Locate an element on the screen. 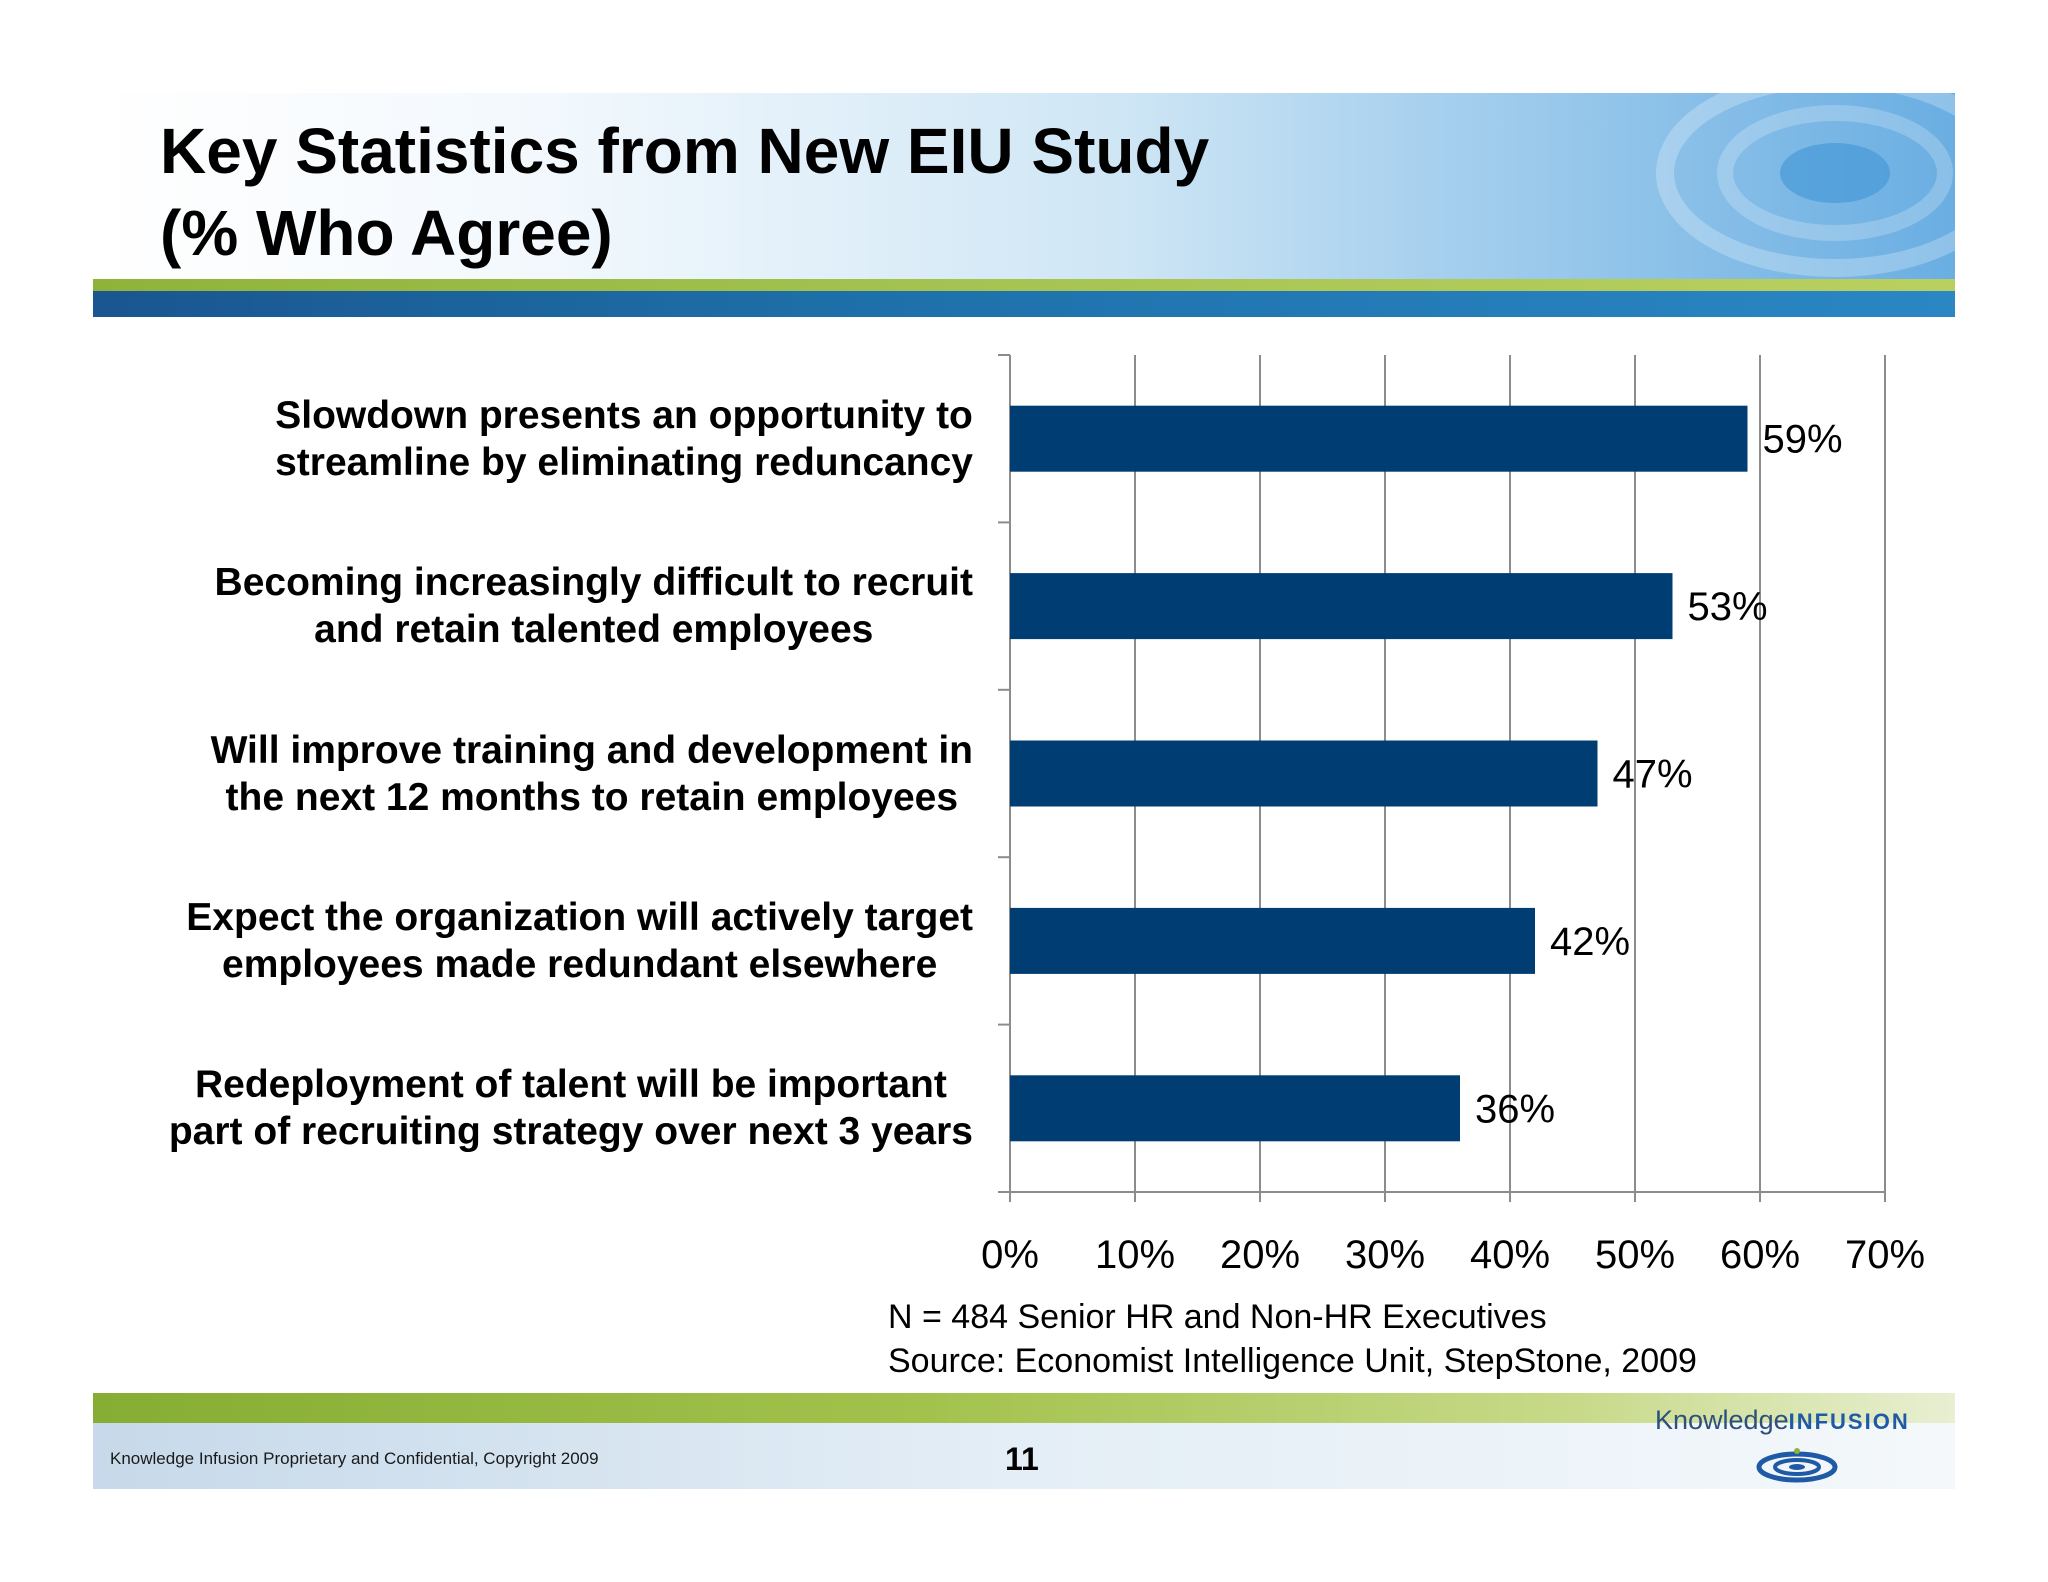 Image resolution: width=2048 pixels, height=1582 pixels. logo-ripple-icon is located at coordinates (1797, 1465).